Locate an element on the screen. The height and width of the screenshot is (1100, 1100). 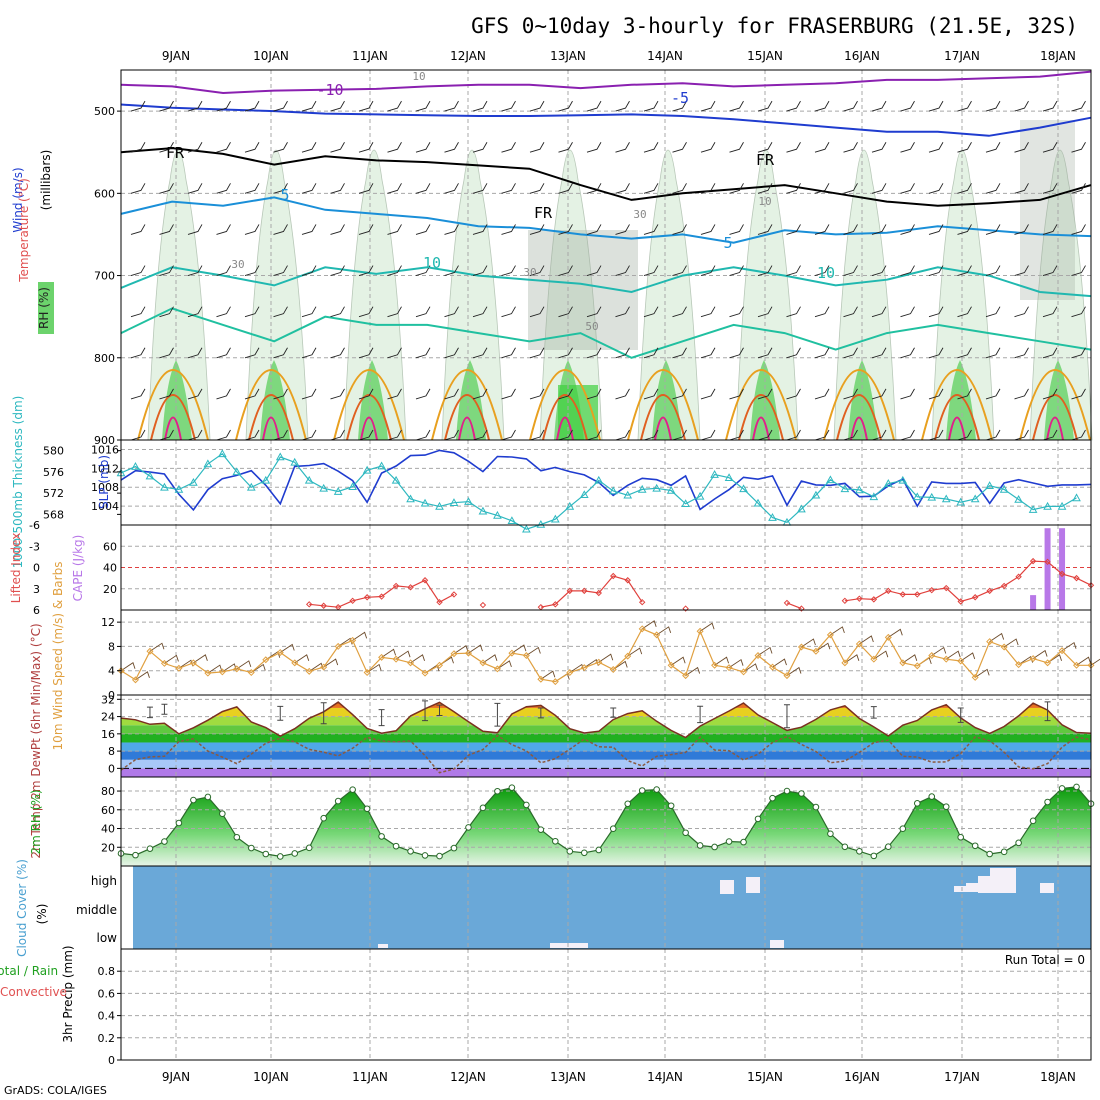
contour-label: -10 is located at coordinates (329, 90).